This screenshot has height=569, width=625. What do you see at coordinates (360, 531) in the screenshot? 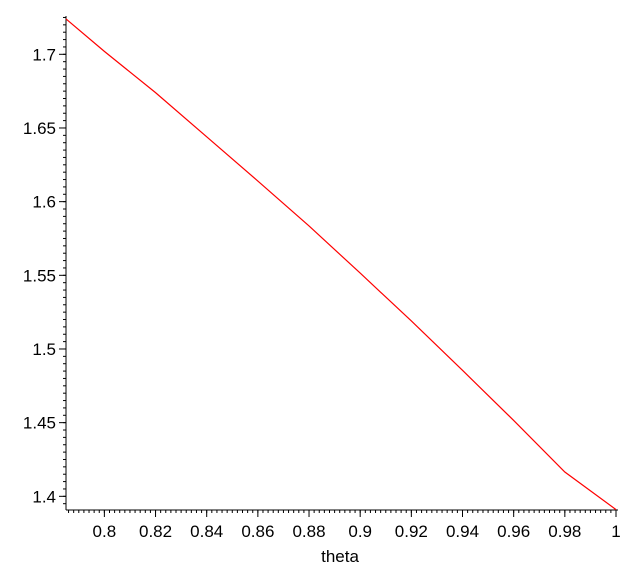
I see `x-tick-label: 0.9` at bounding box center [360, 531].